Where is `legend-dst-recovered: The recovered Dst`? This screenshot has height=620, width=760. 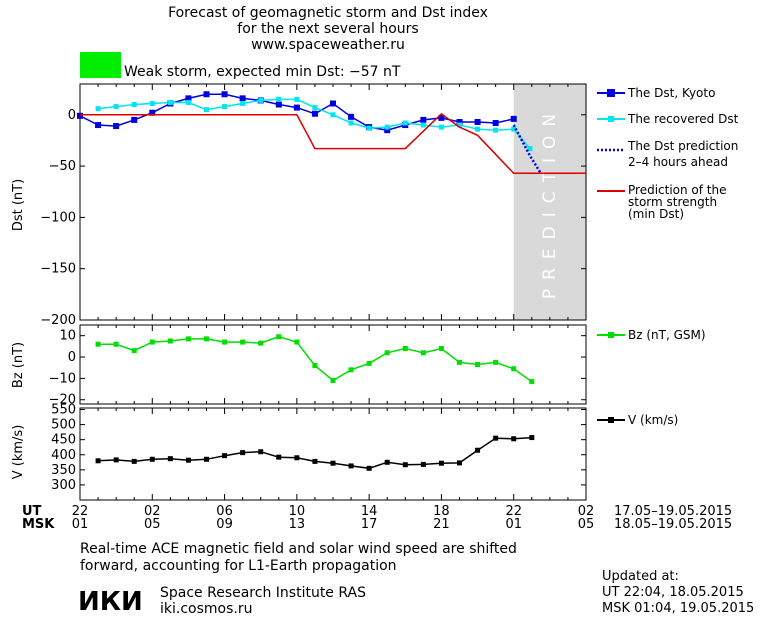
legend-dst-recovered: The recovered Dst is located at coordinates (668, 119).